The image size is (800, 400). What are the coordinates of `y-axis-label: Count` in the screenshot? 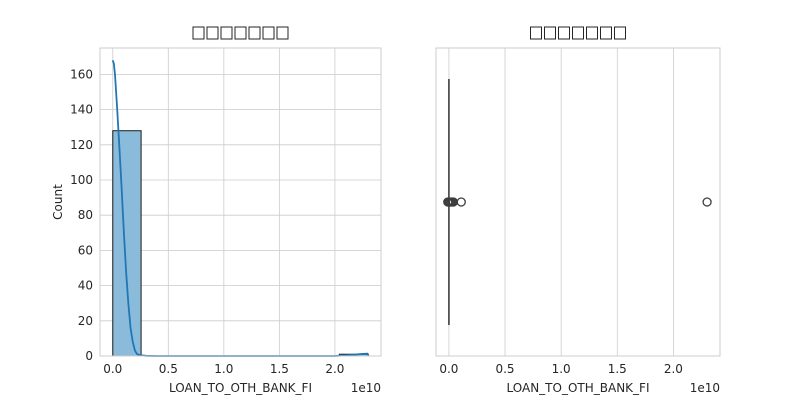 It's located at (58, 202).